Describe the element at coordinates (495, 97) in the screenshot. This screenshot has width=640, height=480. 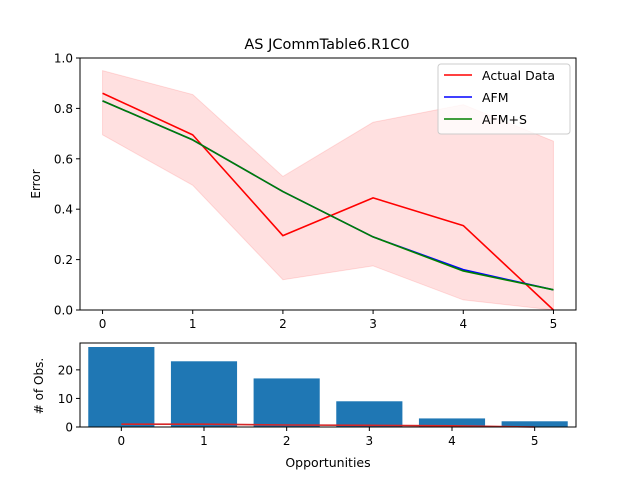
I see `legend-label-afm: AFM` at that location.